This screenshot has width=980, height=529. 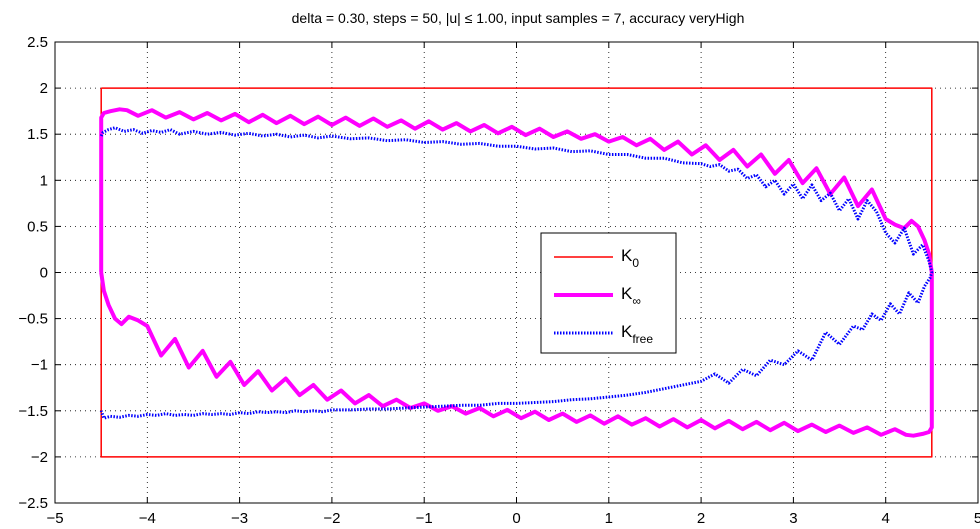 I want to click on y-tick-label: −2, so click(x=39, y=457).